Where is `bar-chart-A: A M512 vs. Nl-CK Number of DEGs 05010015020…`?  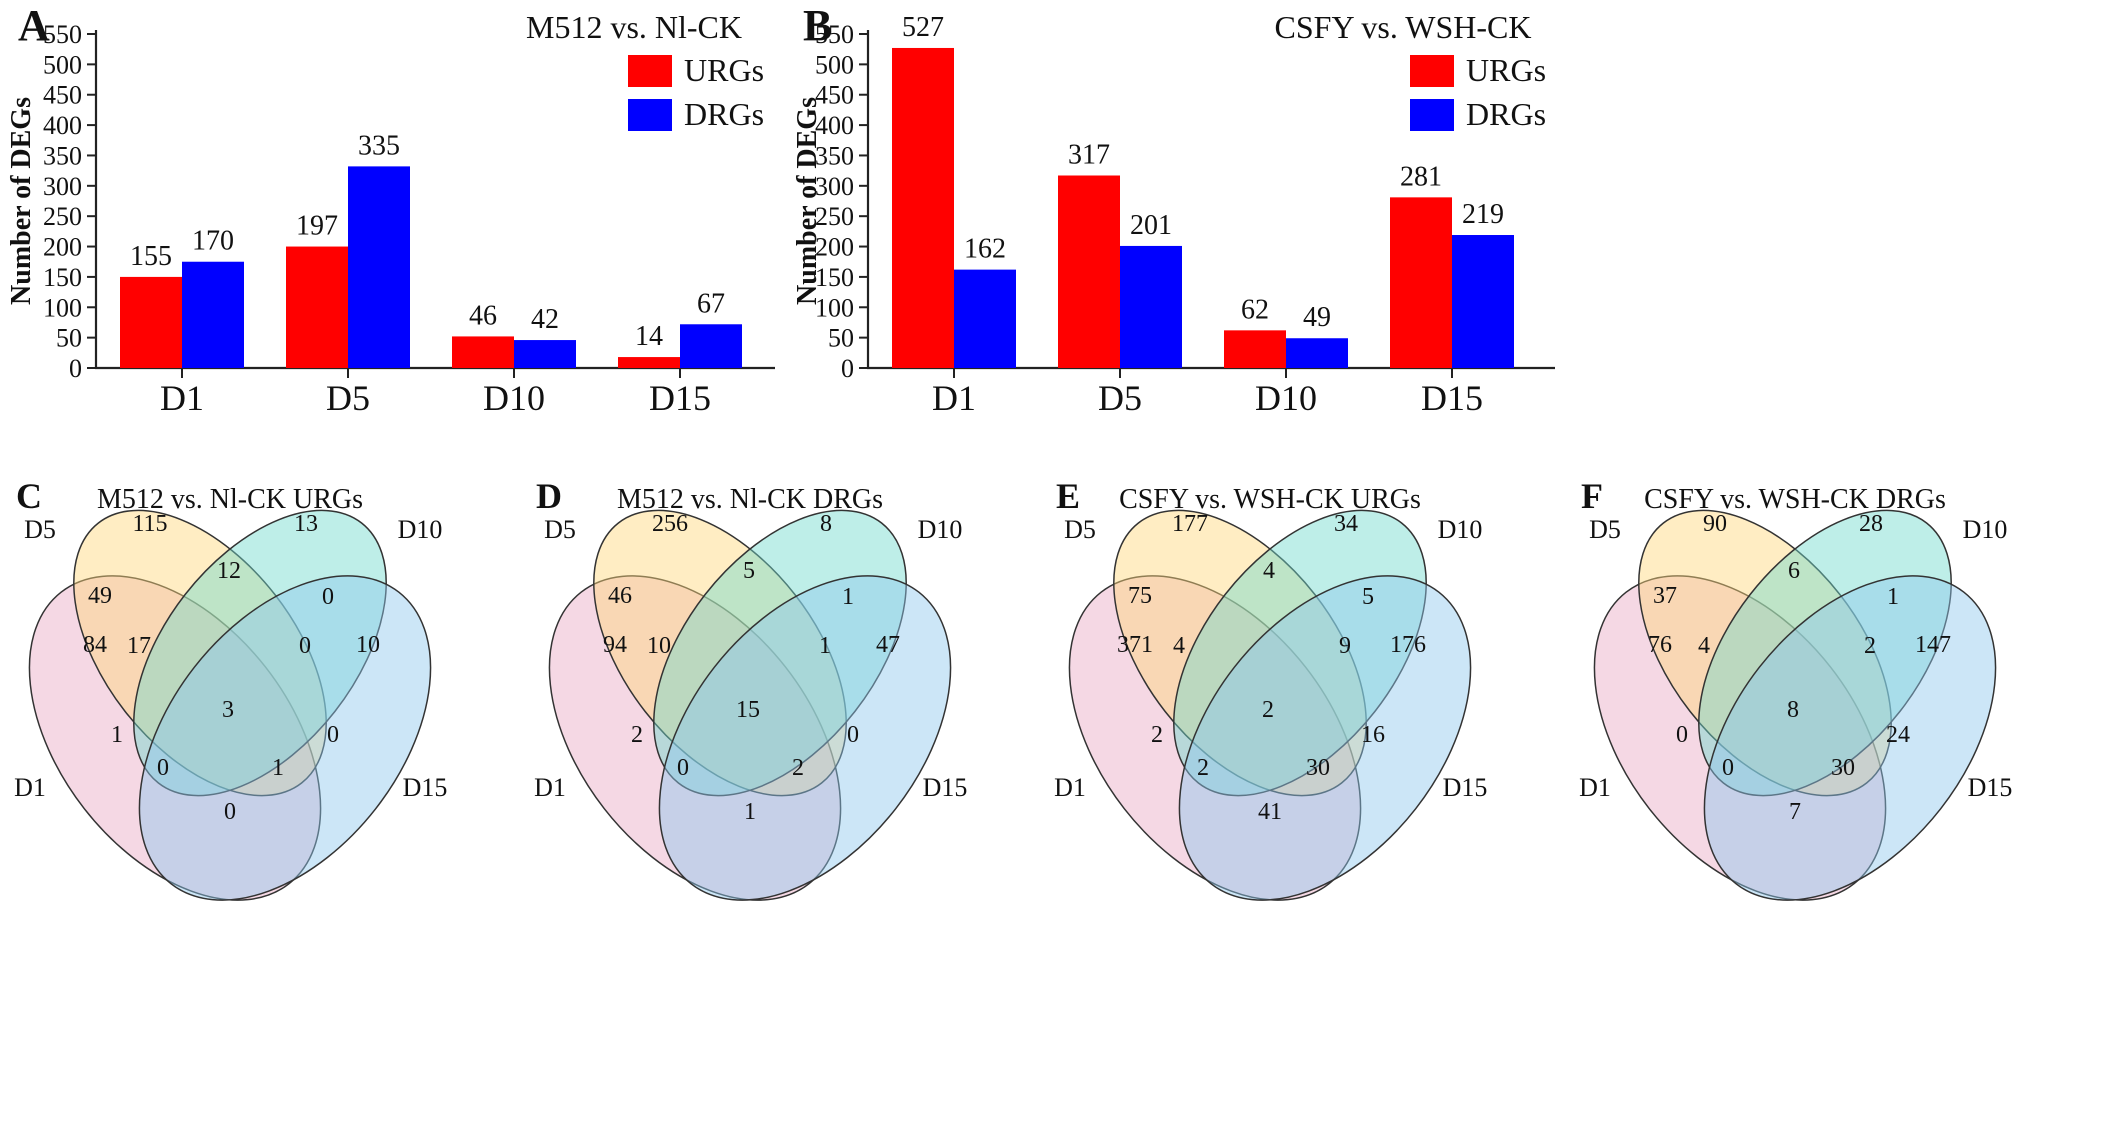 bar-chart-A: A M512 vs. Nl-CK Number of DEGs 05010015020… is located at coordinates (390, 209).